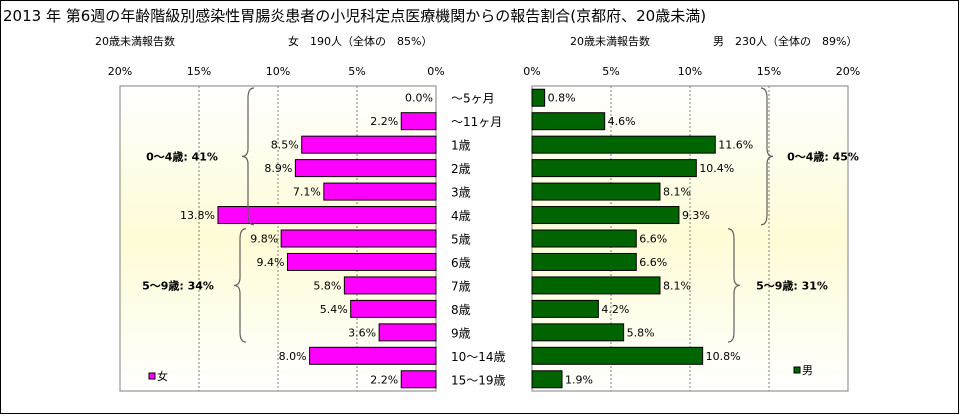 This screenshot has width=968, height=417. What do you see at coordinates (823, 156) in the screenshot?
I see `male-annotation-0: 0～4歳: 45%` at bounding box center [823, 156].